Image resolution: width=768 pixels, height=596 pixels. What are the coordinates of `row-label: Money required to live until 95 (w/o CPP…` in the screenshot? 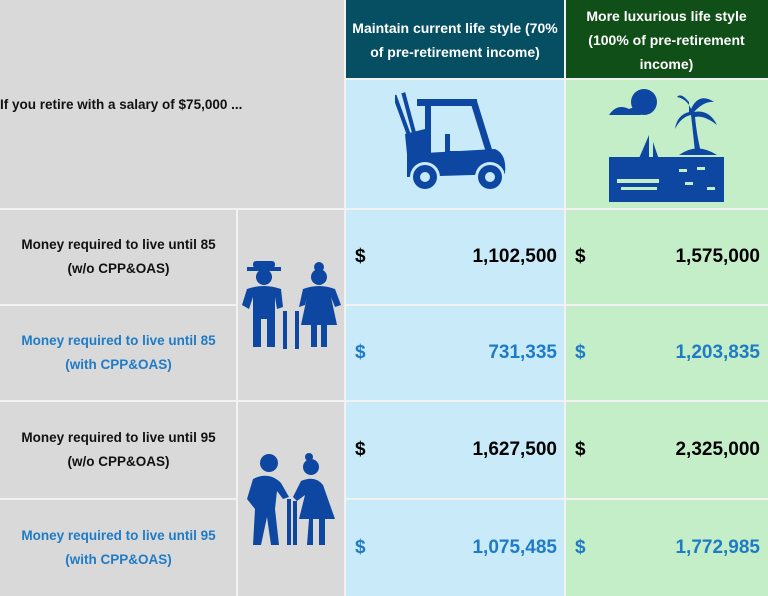 It's located at (118, 450).